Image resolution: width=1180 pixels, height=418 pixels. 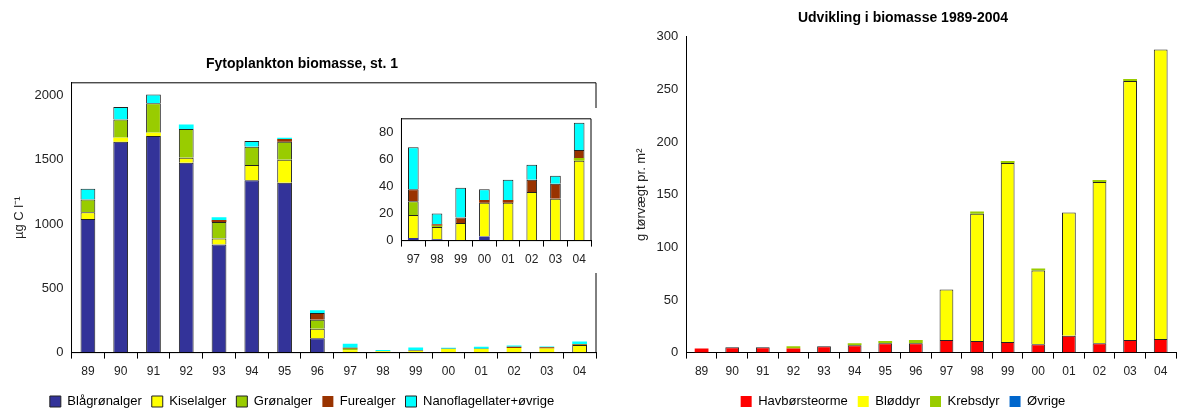 What do you see at coordinates (1046, 401) in the screenshot?
I see `legend-label: Øvrige` at bounding box center [1046, 401].